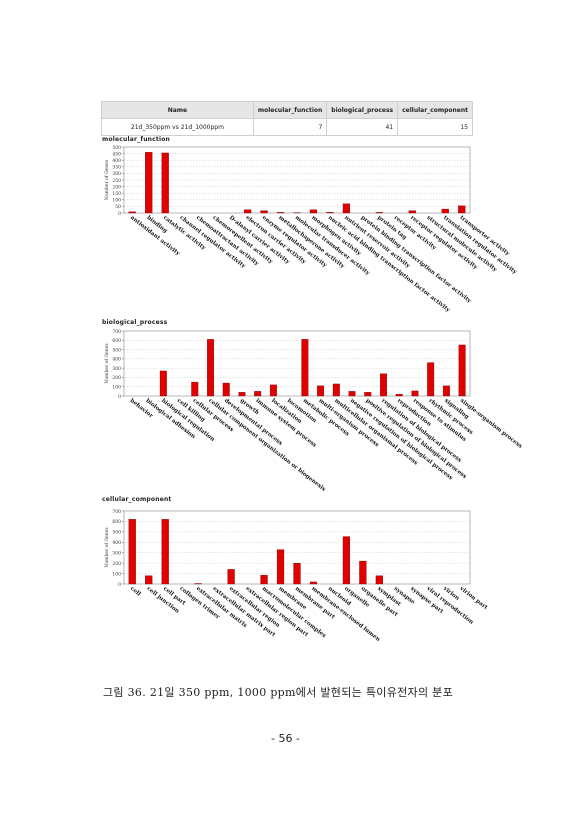 Image resolution: width=571 pixels, height=840 pixels. What do you see at coordinates (116, 168) in the screenshot?
I see `y-tick-label: 350` at bounding box center [116, 168].